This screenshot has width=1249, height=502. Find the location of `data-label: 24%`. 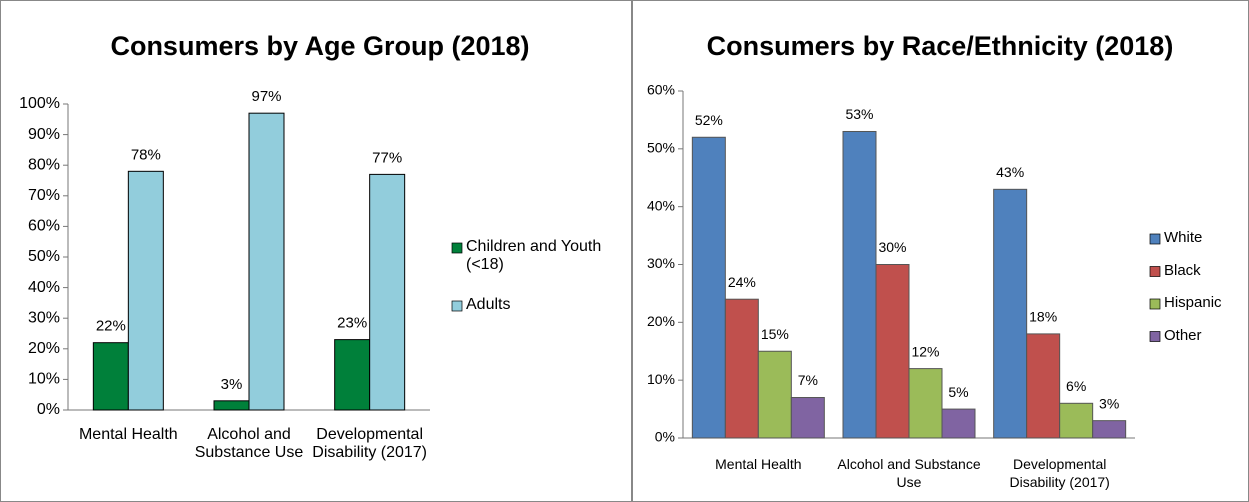

data-label: 24% is located at coordinates (742, 282).